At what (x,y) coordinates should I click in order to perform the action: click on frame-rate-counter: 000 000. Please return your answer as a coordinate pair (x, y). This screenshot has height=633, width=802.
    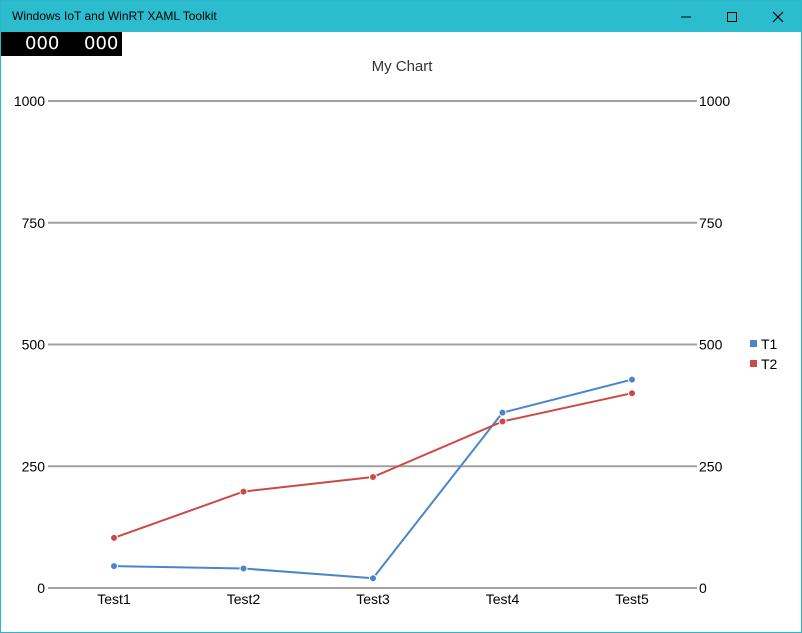
    Looking at the image, I should click on (61, 44).